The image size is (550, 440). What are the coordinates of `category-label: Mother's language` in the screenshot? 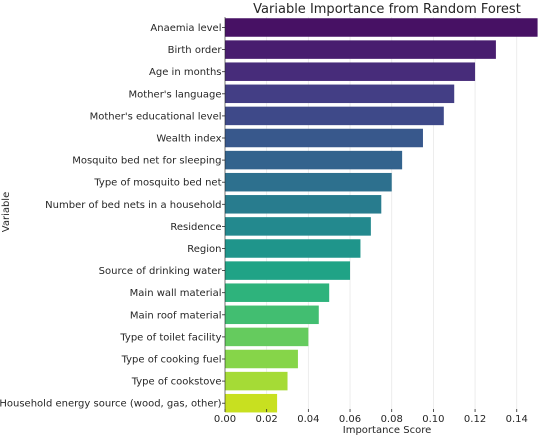 It's located at (175, 94).